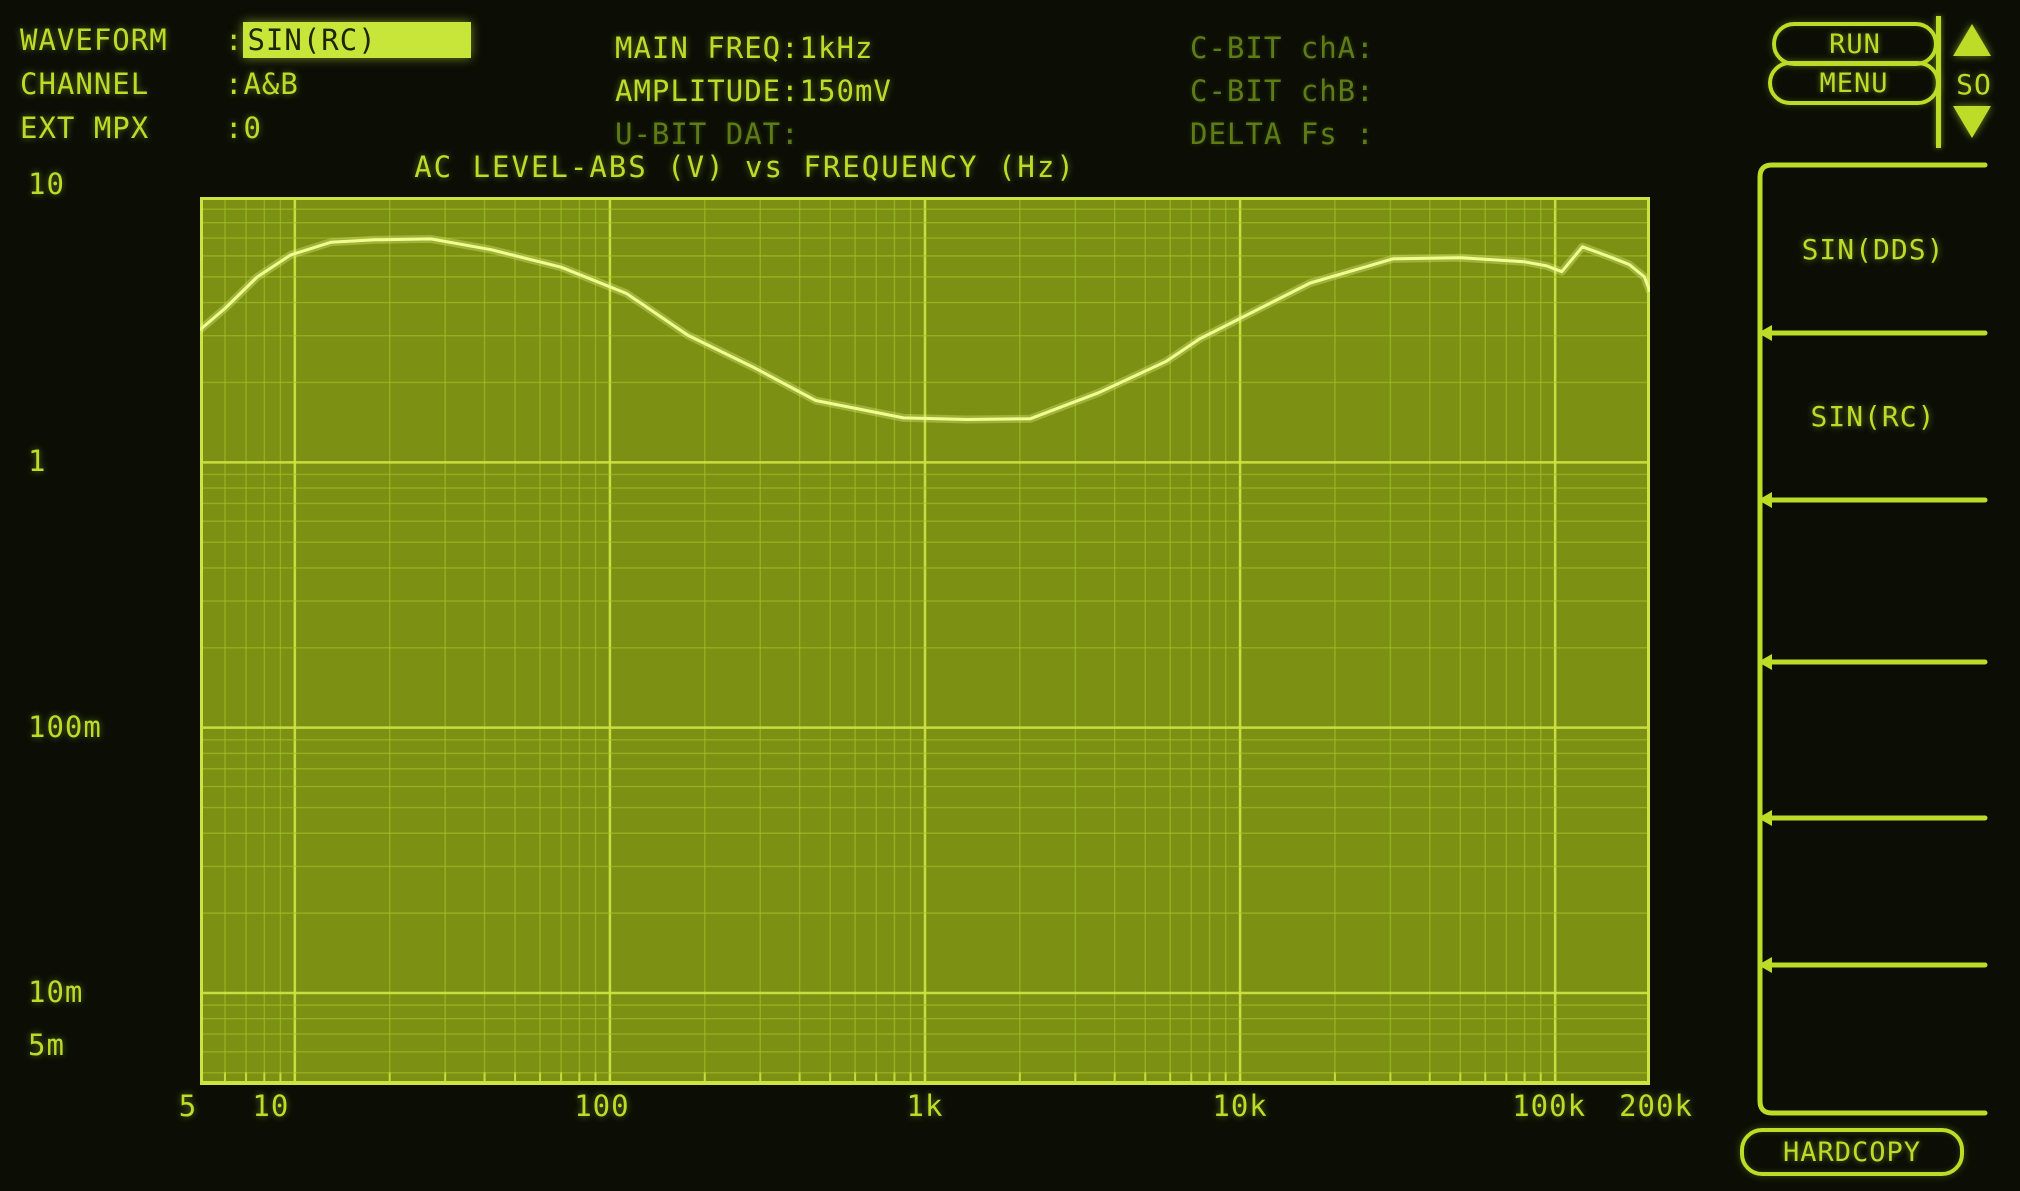 This screenshot has width=2020, height=1191. What do you see at coordinates (1282, 47) in the screenshot?
I see `c-bit-cha-row: C-BIT chA:` at bounding box center [1282, 47].